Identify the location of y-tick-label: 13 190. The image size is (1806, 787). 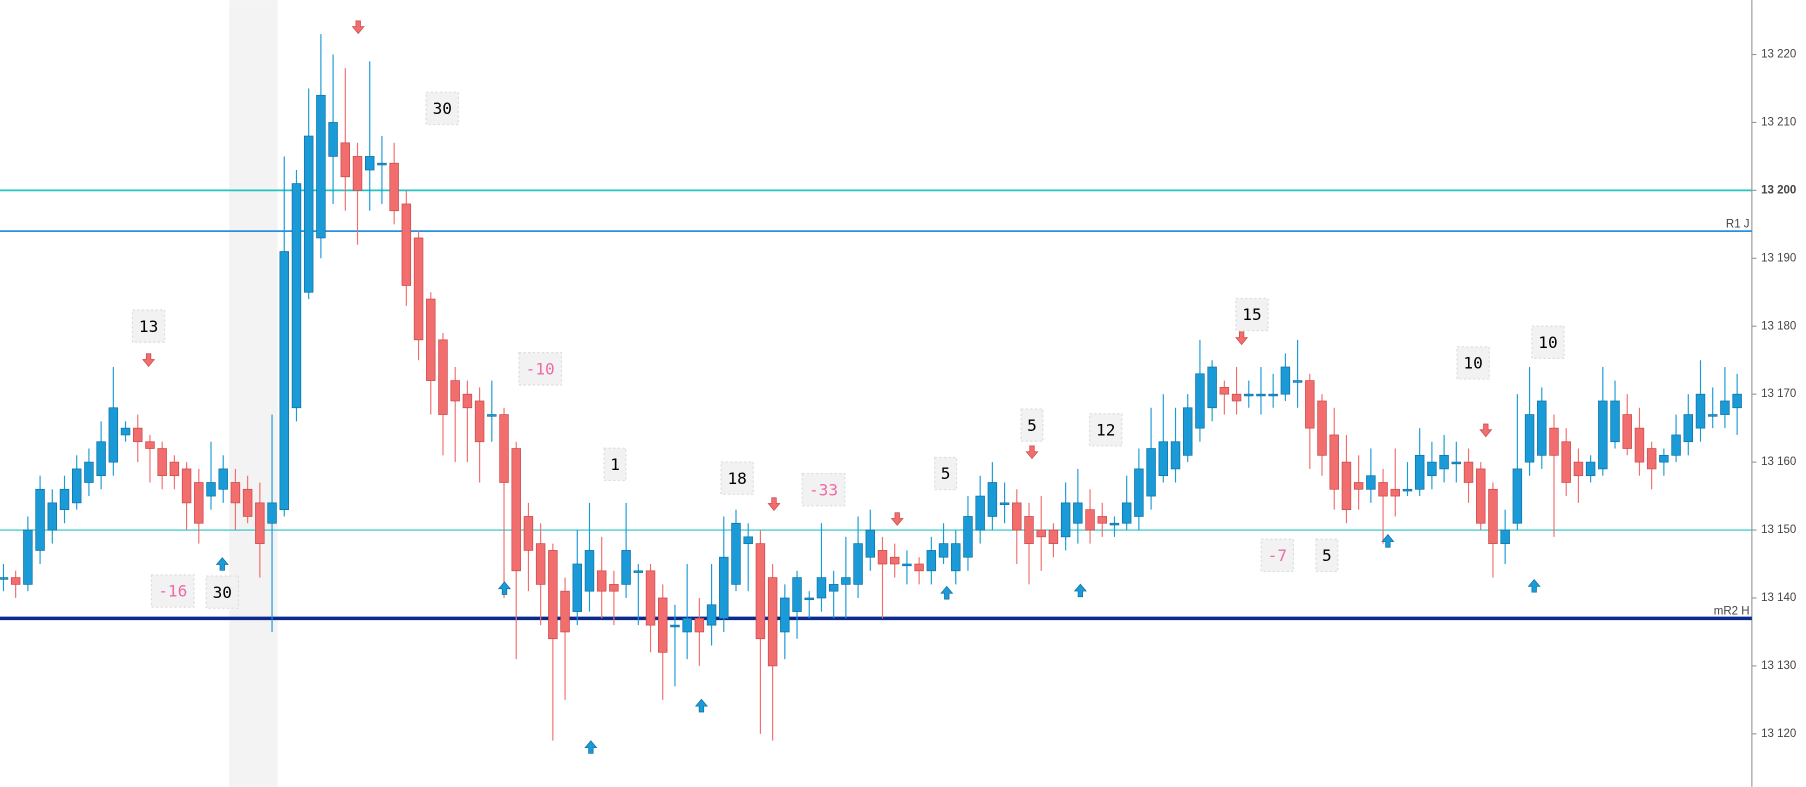
(1778, 258).